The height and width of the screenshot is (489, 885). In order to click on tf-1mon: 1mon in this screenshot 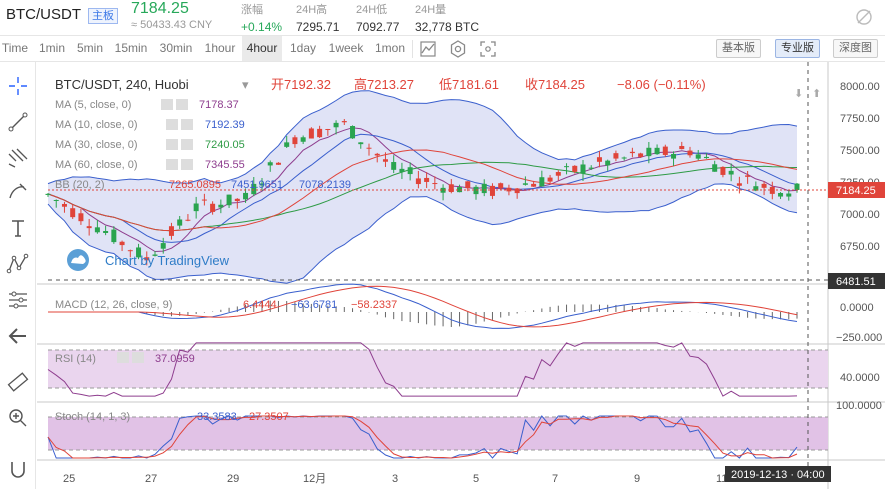, I will do `click(390, 48)`.